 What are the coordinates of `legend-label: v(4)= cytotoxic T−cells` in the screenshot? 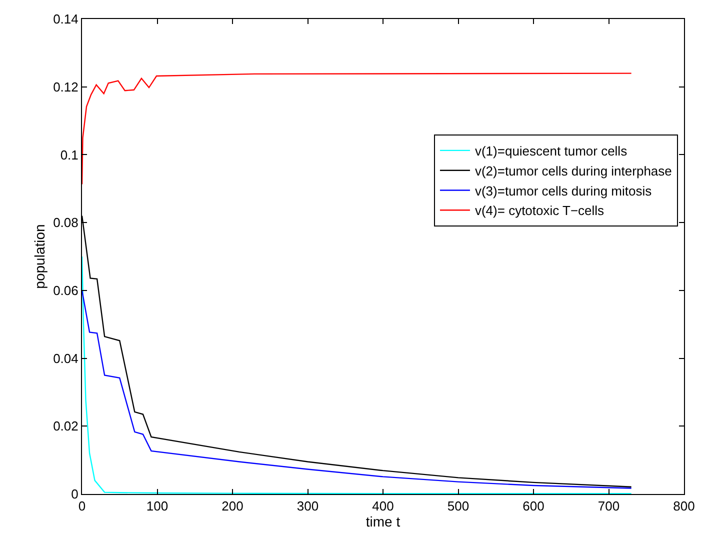 It's located at (539, 210).